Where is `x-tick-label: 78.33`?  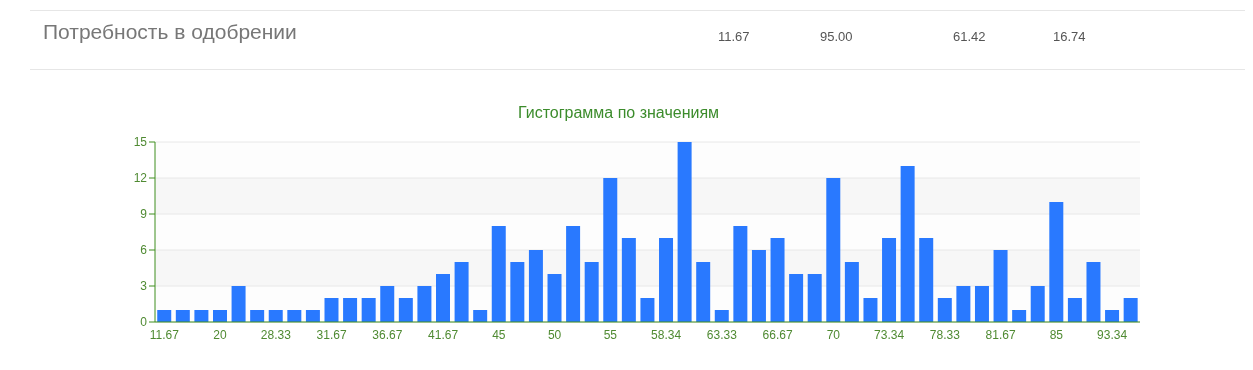
x-tick-label: 78.33 is located at coordinates (945, 334).